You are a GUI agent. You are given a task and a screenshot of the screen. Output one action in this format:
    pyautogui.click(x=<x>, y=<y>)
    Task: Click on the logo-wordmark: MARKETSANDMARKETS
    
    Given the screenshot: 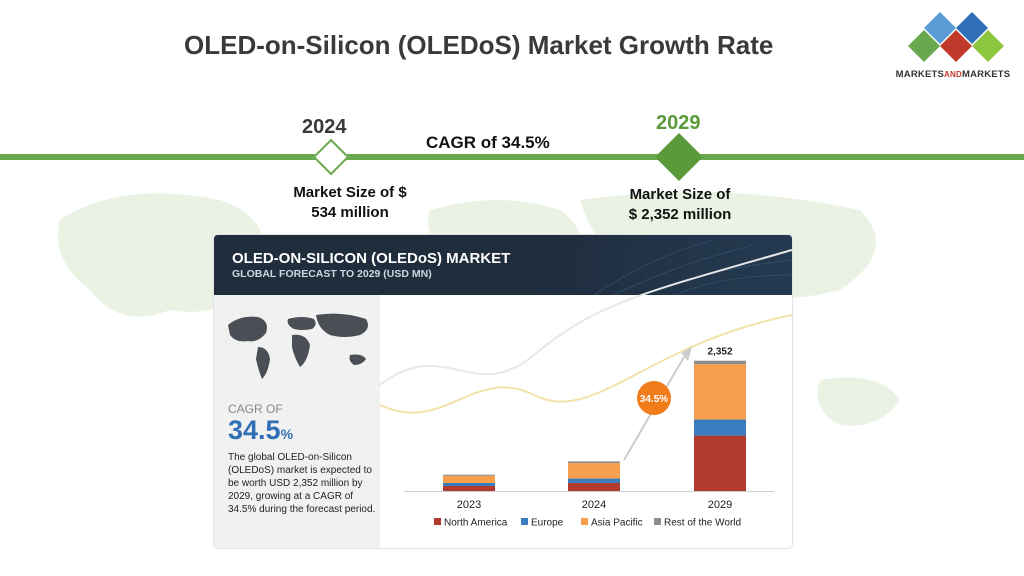 What is the action you would take?
    pyautogui.click(x=953, y=74)
    